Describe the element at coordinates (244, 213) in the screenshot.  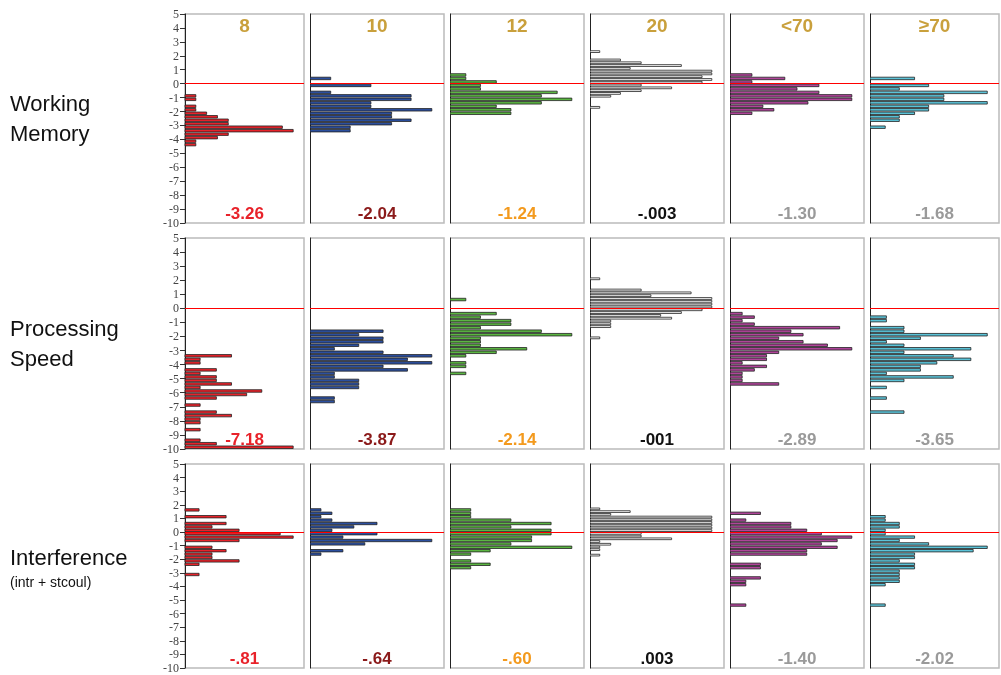
I see `annotation: -3.26` at that location.